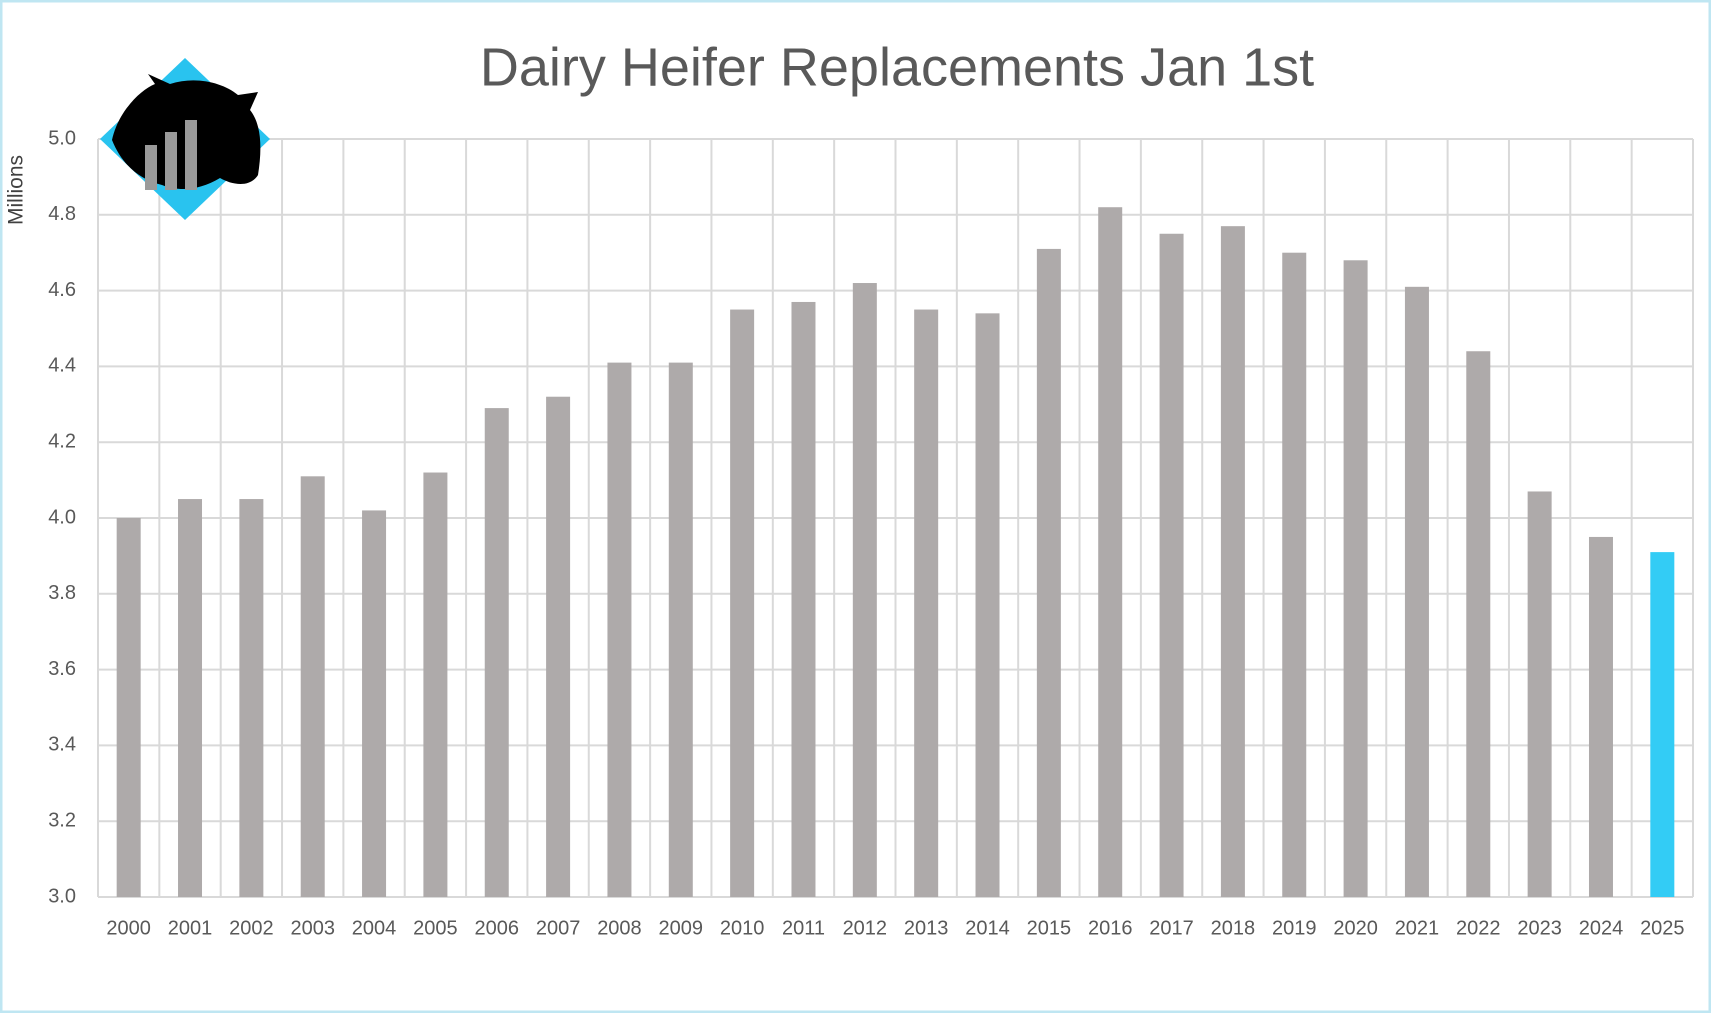  What do you see at coordinates (742, 928) in the screenshot?
I see `x-tick-label: 2010` at bounding box center [742, 928].